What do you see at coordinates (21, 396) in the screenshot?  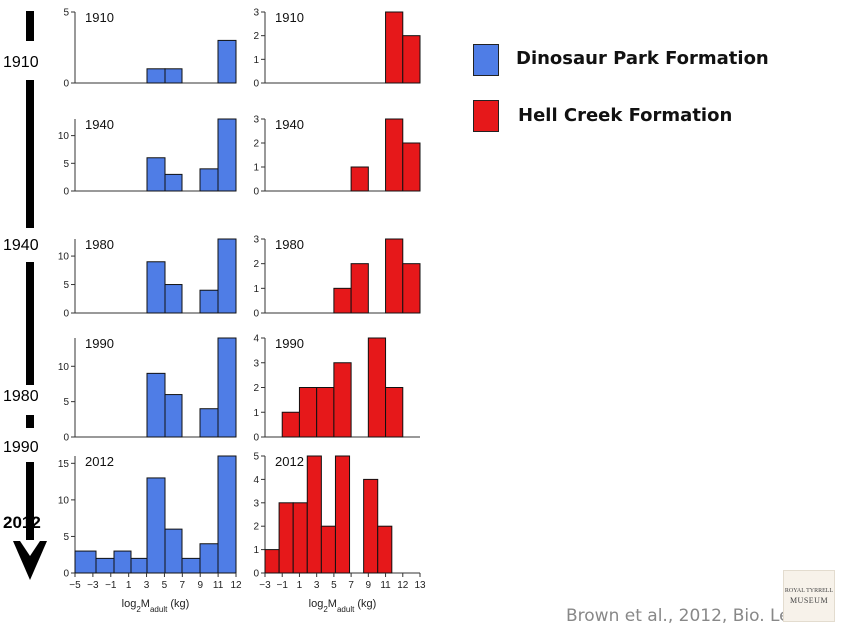 I see `timeline-label-1980: 1980` at bounding box center [21, 396].